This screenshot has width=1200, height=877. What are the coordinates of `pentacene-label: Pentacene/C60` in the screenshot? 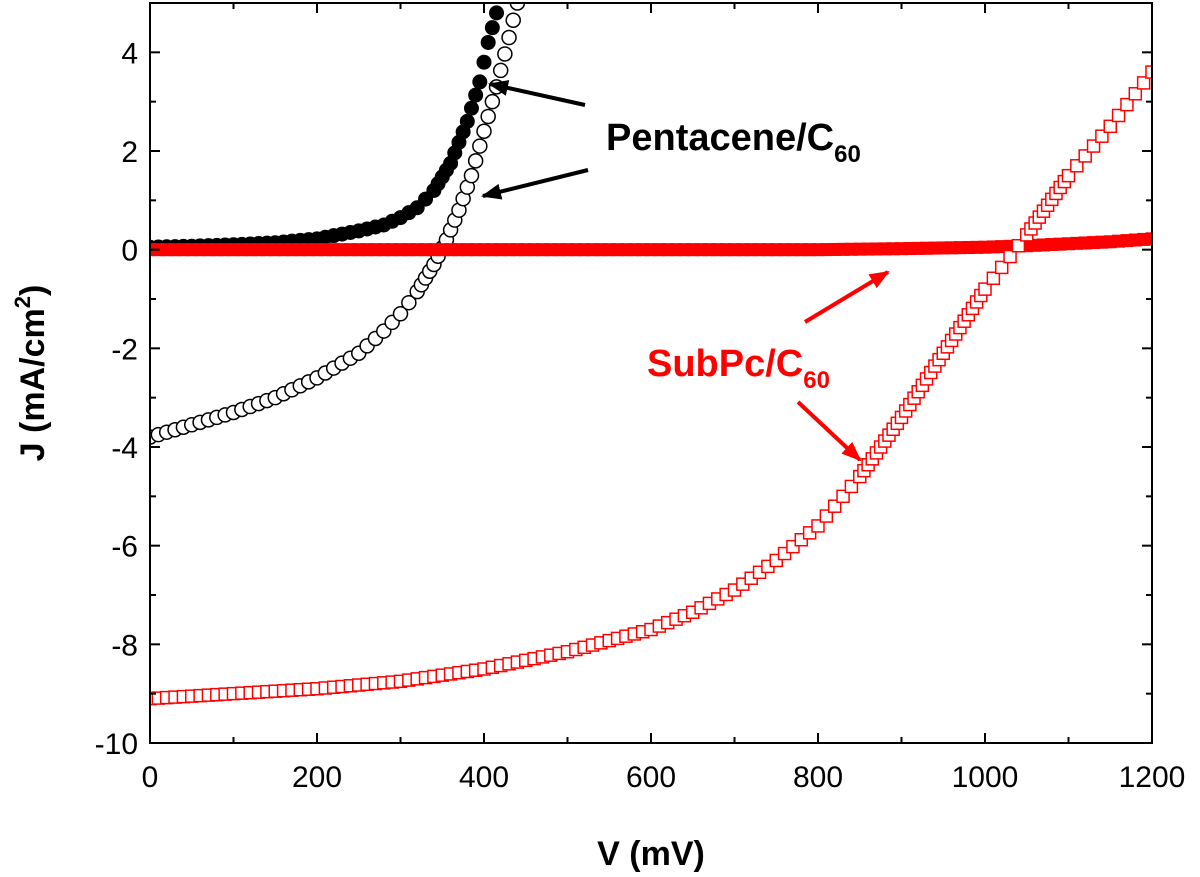 It's located at (733, 142).